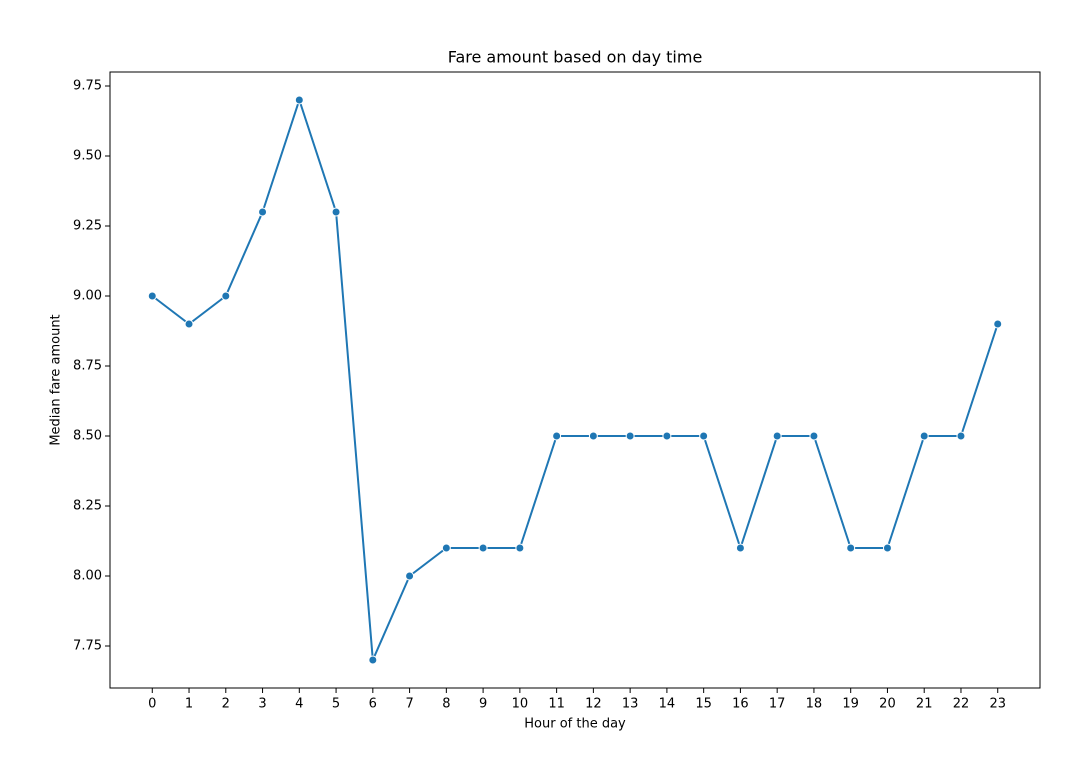 The height and width of the screenshot is (781, 1090). I want to click on x-tick-label: 0, so click(152, 704).